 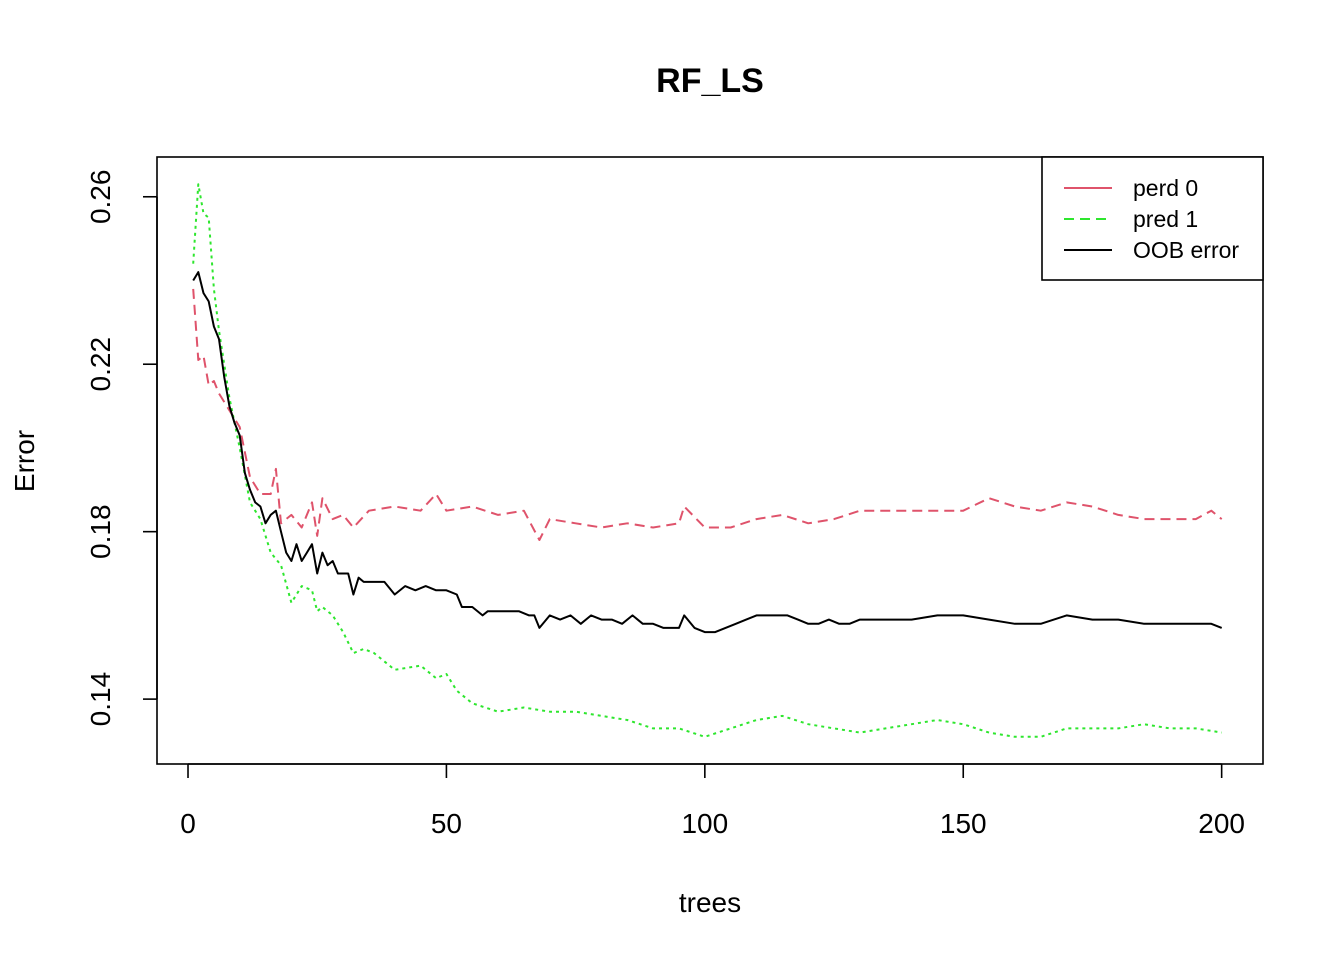 What do you see at coordinates (100, 531) in the screenshot?
I see `y-tick-label: 0.18` at bounding box center [100, 531].